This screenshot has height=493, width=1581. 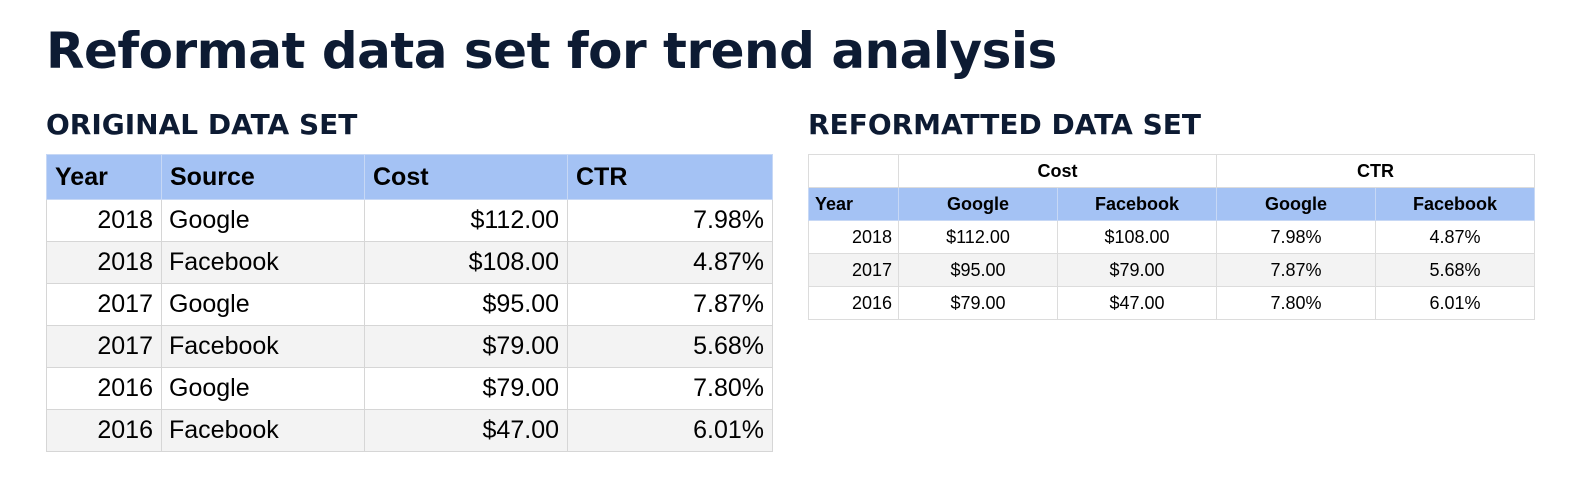 What do you see at coordinates (1057, 171) in the screenshot?
I see `group-header-cost: Cost` at bounding box center [1057, 171].